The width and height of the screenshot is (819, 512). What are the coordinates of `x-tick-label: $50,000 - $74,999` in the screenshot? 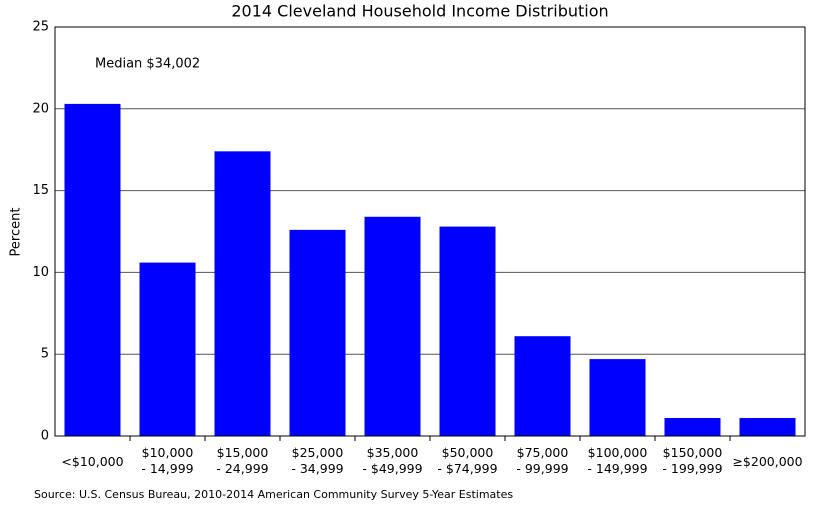 It's located at (467, 460).